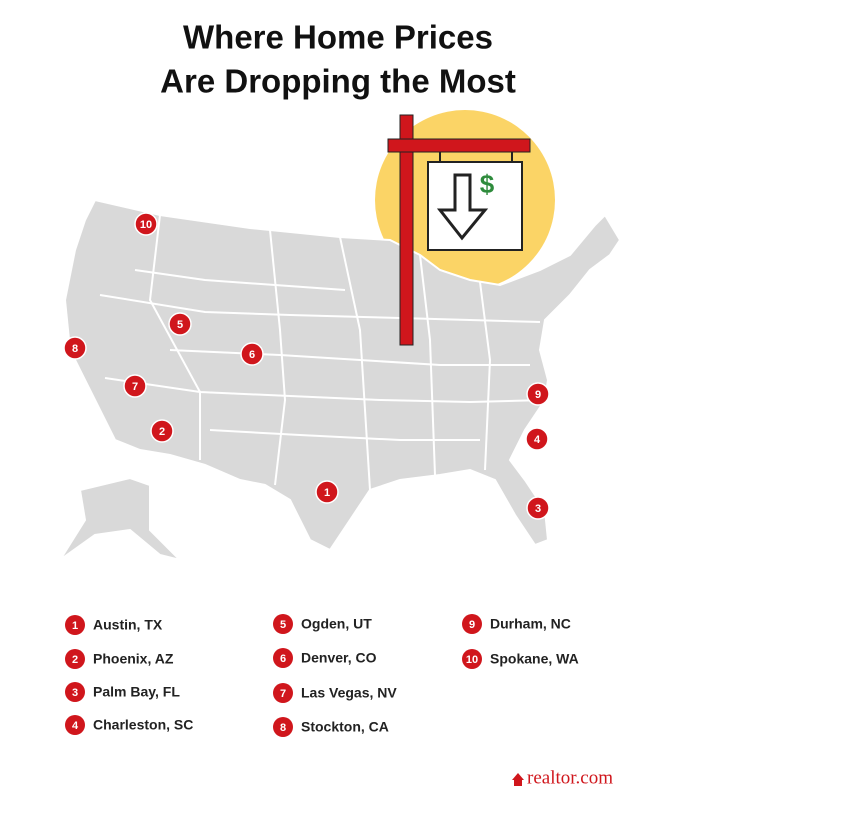 Image resolution: width=857 pixels, height=821 pixels. What do you see at coordinates (349, 693) in the screenshot?
I see `legend-city: Las Vegas, NV` at bounding box center [349, 693].